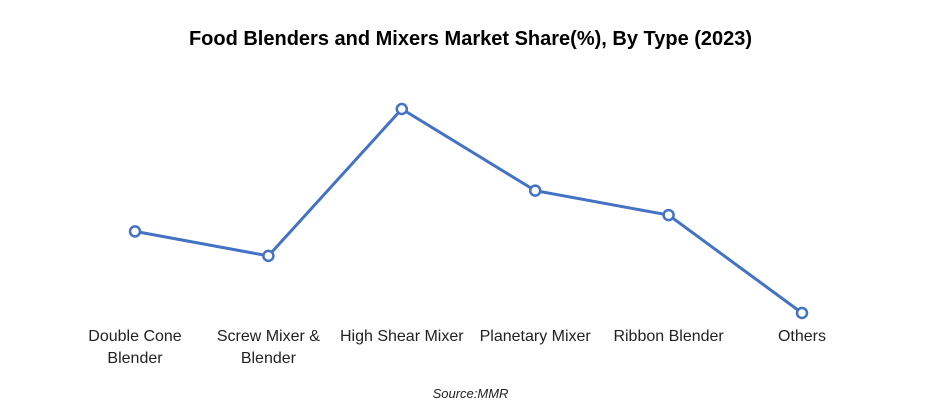 This screenshot has width=941, height=416. Describe the element at coordinates (268, 347) in the screenshot. I see `x-tick-label: Screw Mixer & Blender` at that location.